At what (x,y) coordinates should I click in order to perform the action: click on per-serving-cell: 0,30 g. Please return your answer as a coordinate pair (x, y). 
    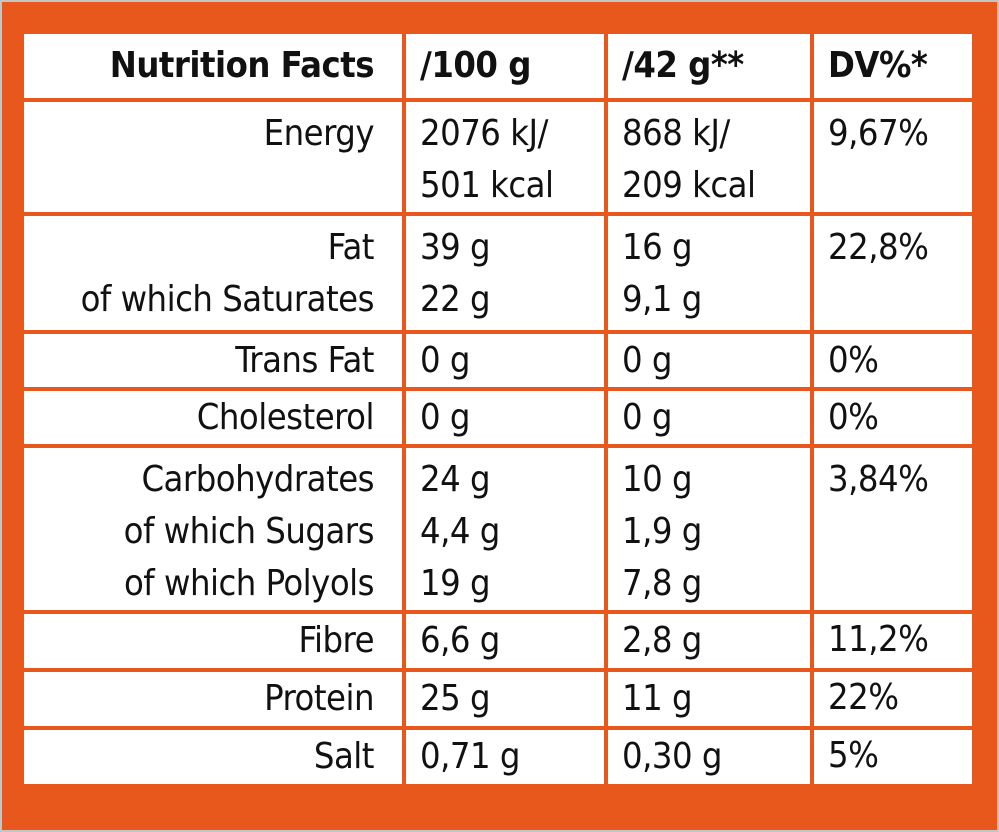
    Looking at the image, I should click on (709, 757).